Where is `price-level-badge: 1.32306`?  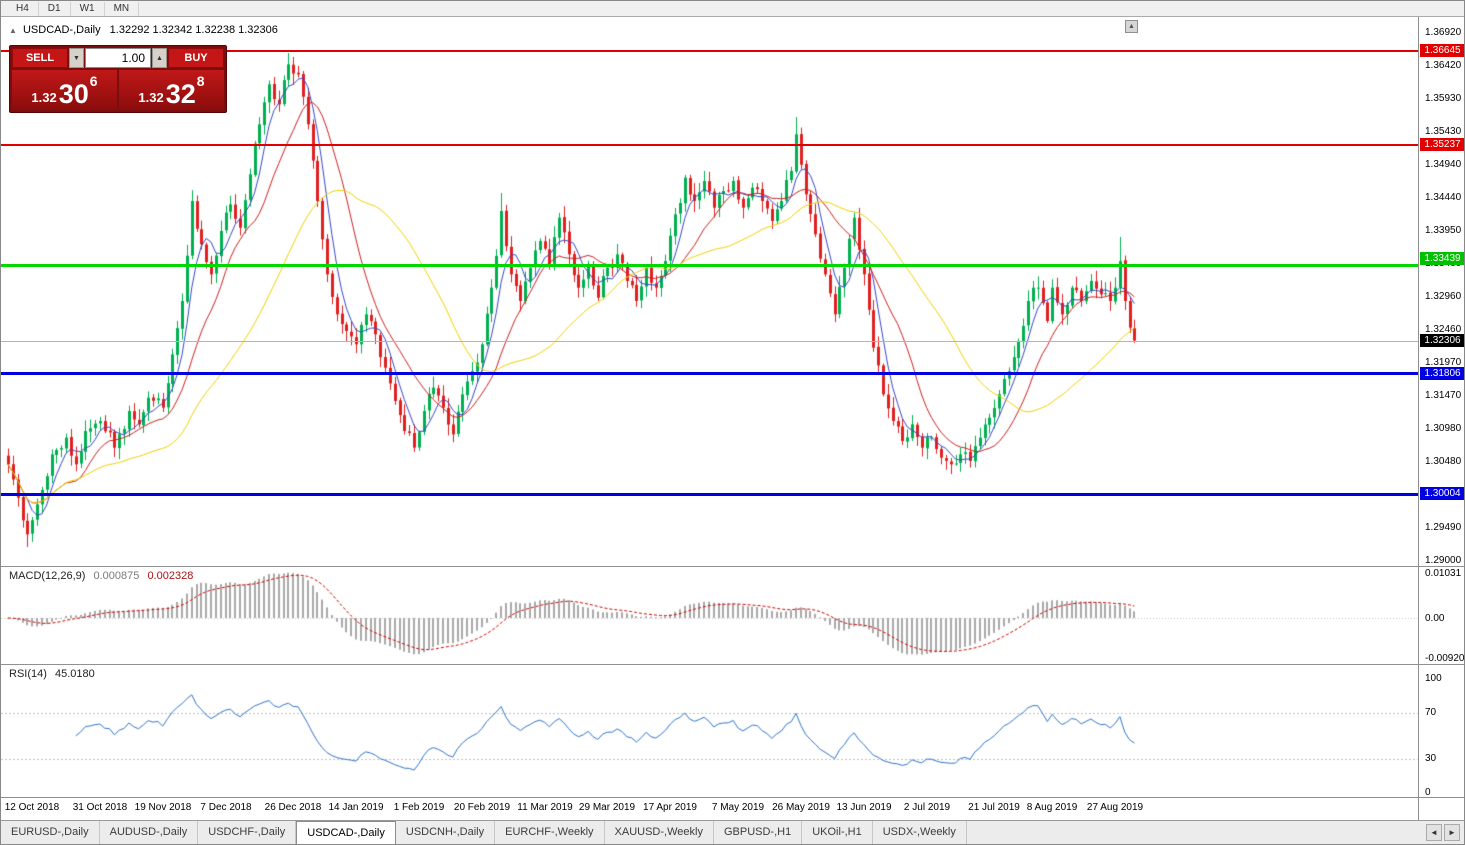 price-level-badge: 1.32306 is located at coordinates (1442, 340).